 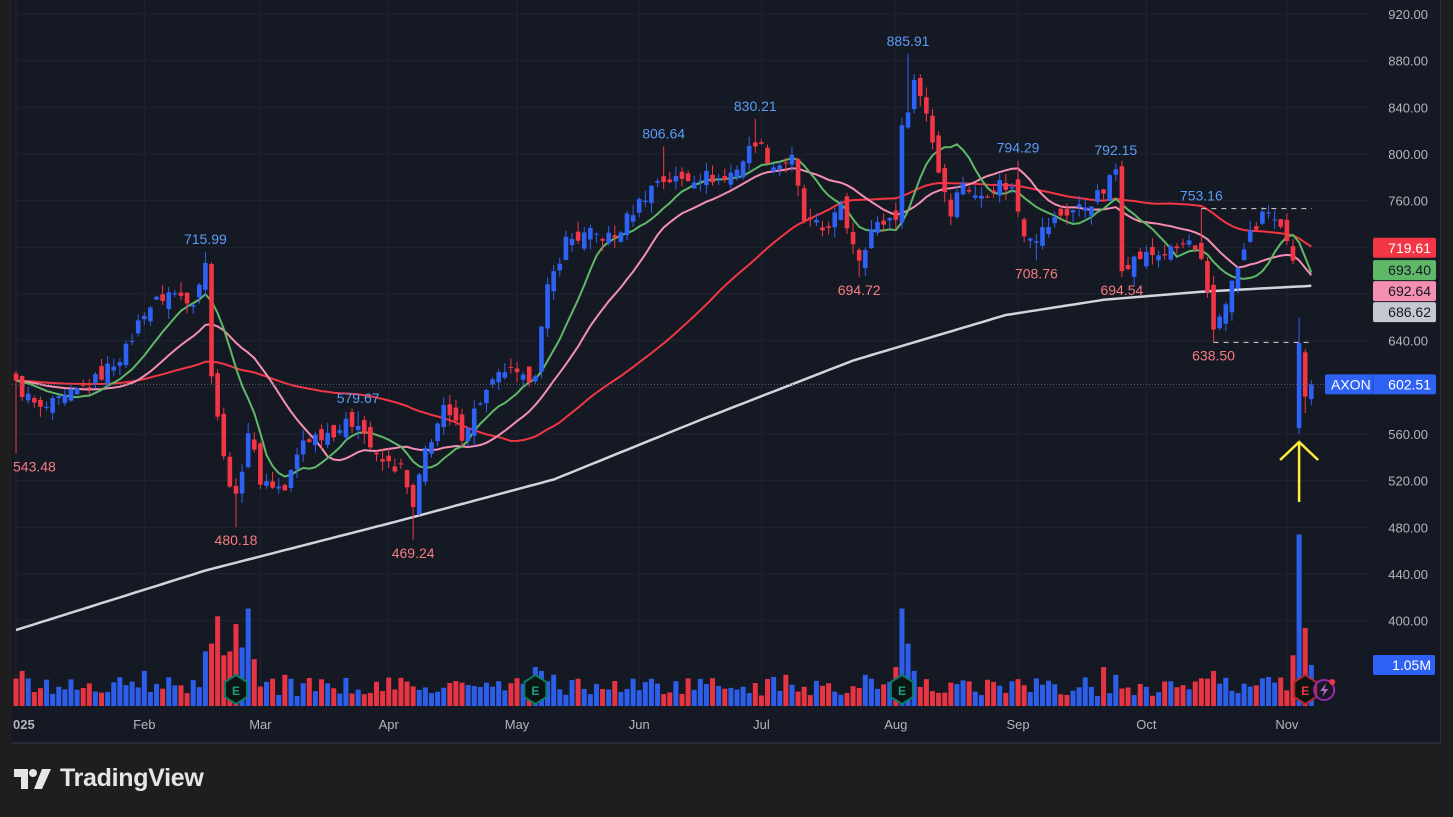 I want to click on time-axis-label: Mar, so click(x=260, y=724).